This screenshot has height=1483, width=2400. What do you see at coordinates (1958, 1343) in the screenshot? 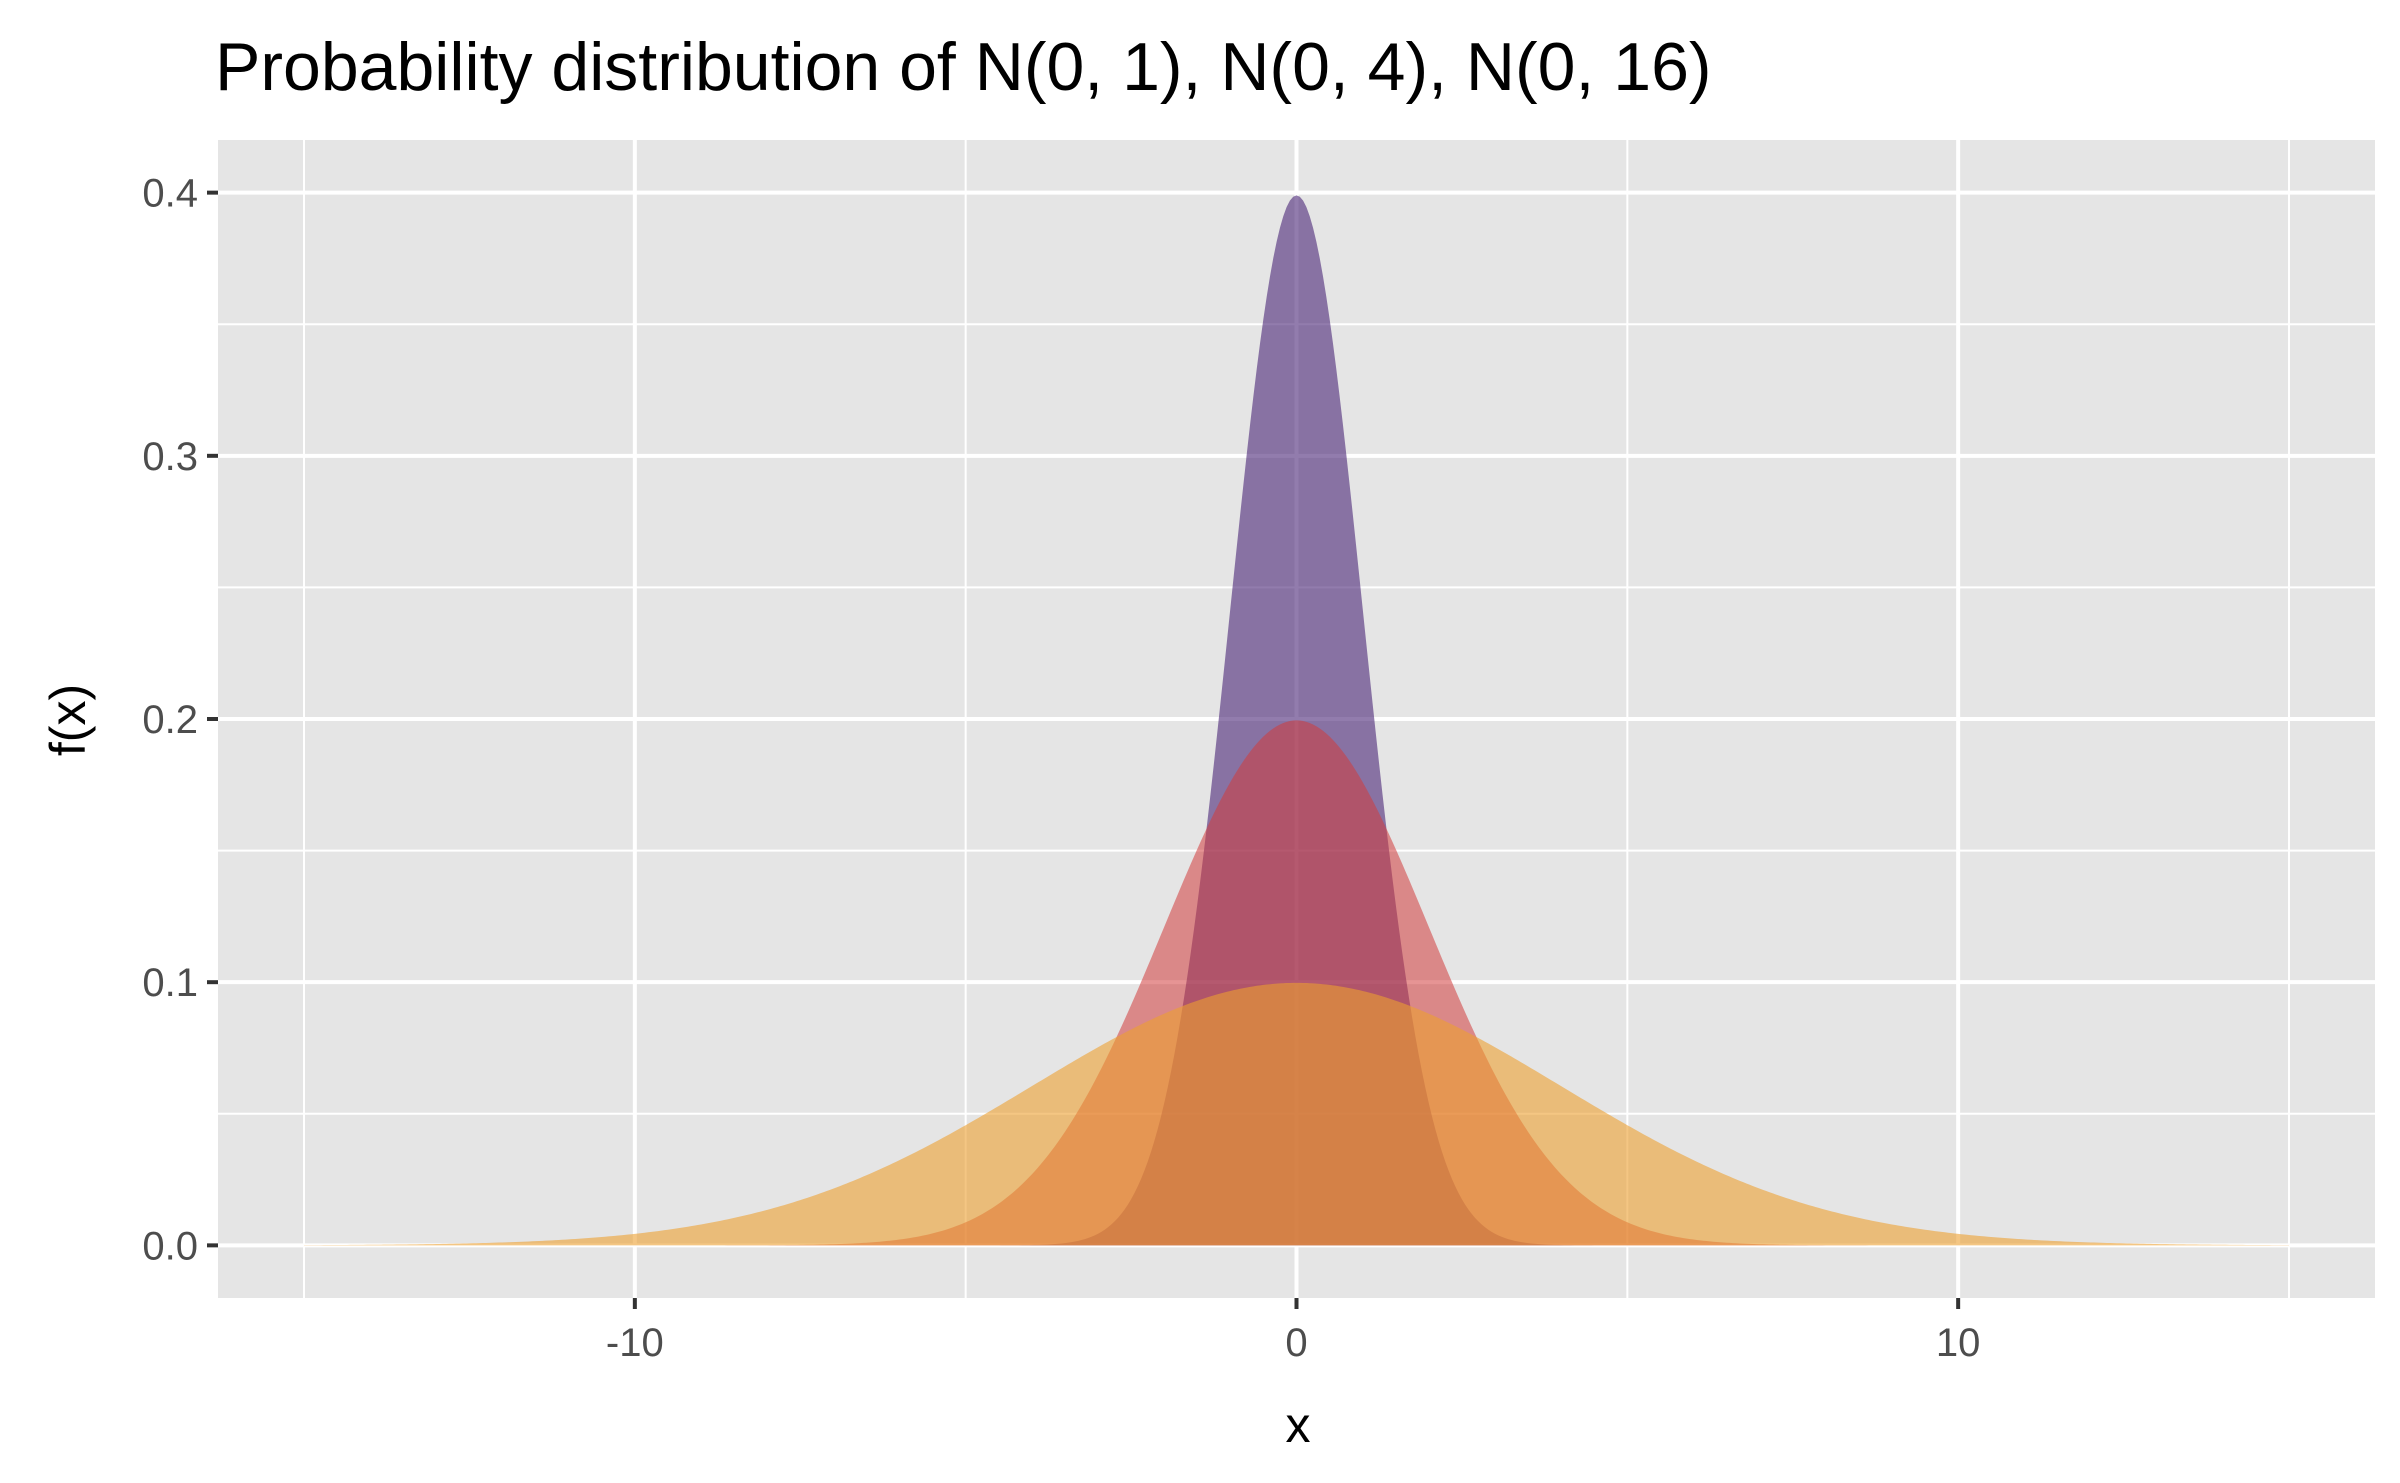
I see `x-tick-label: 10` at bounding box center [1958, 1343].